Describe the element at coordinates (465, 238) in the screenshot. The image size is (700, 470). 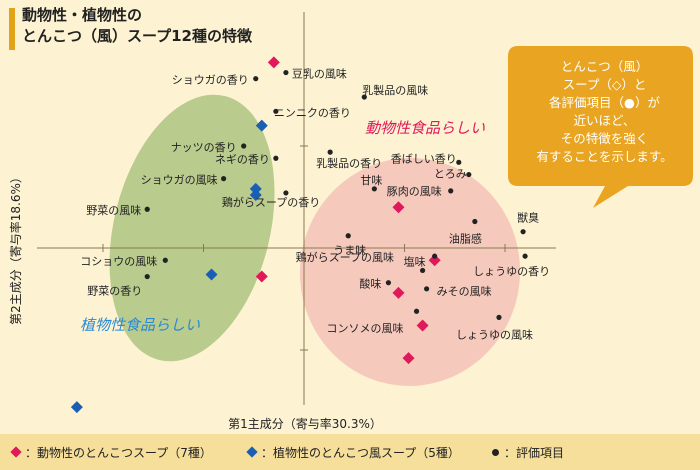
I see `eval-item-label: 油脂感` at that location.